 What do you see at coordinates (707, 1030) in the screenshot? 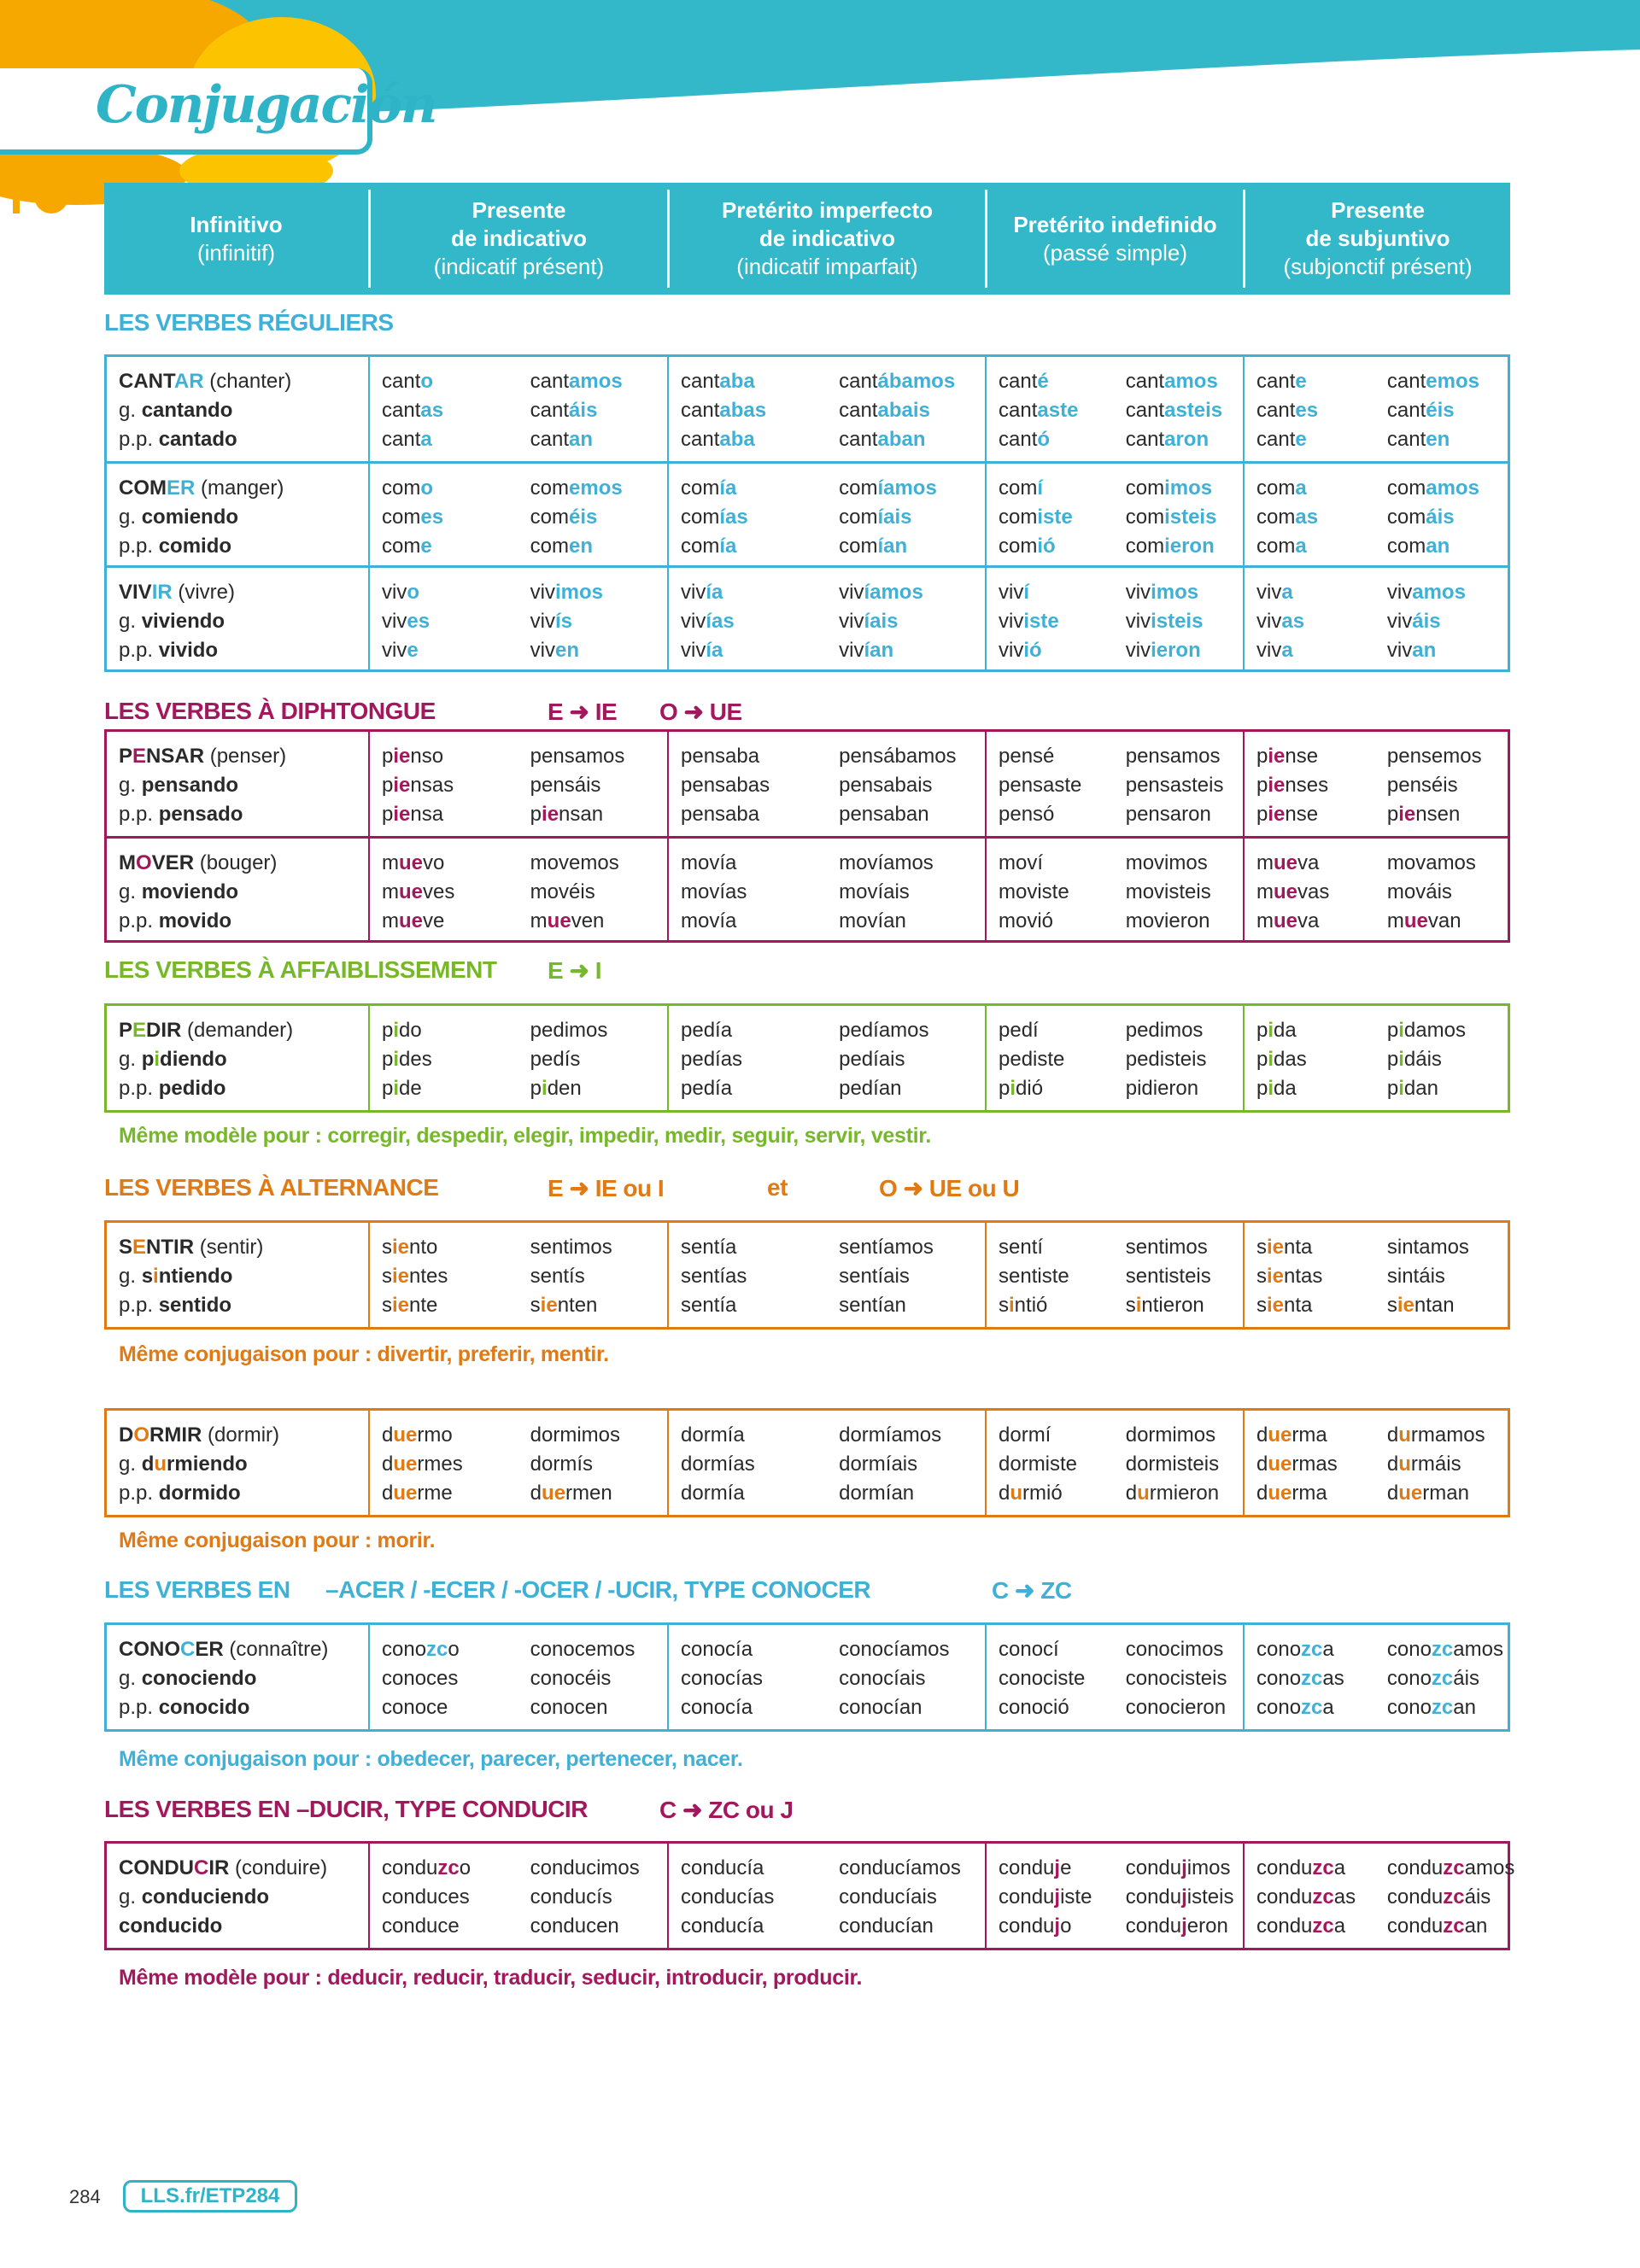
I see `verb-form: pedía` at bounding box center [707, 1030].